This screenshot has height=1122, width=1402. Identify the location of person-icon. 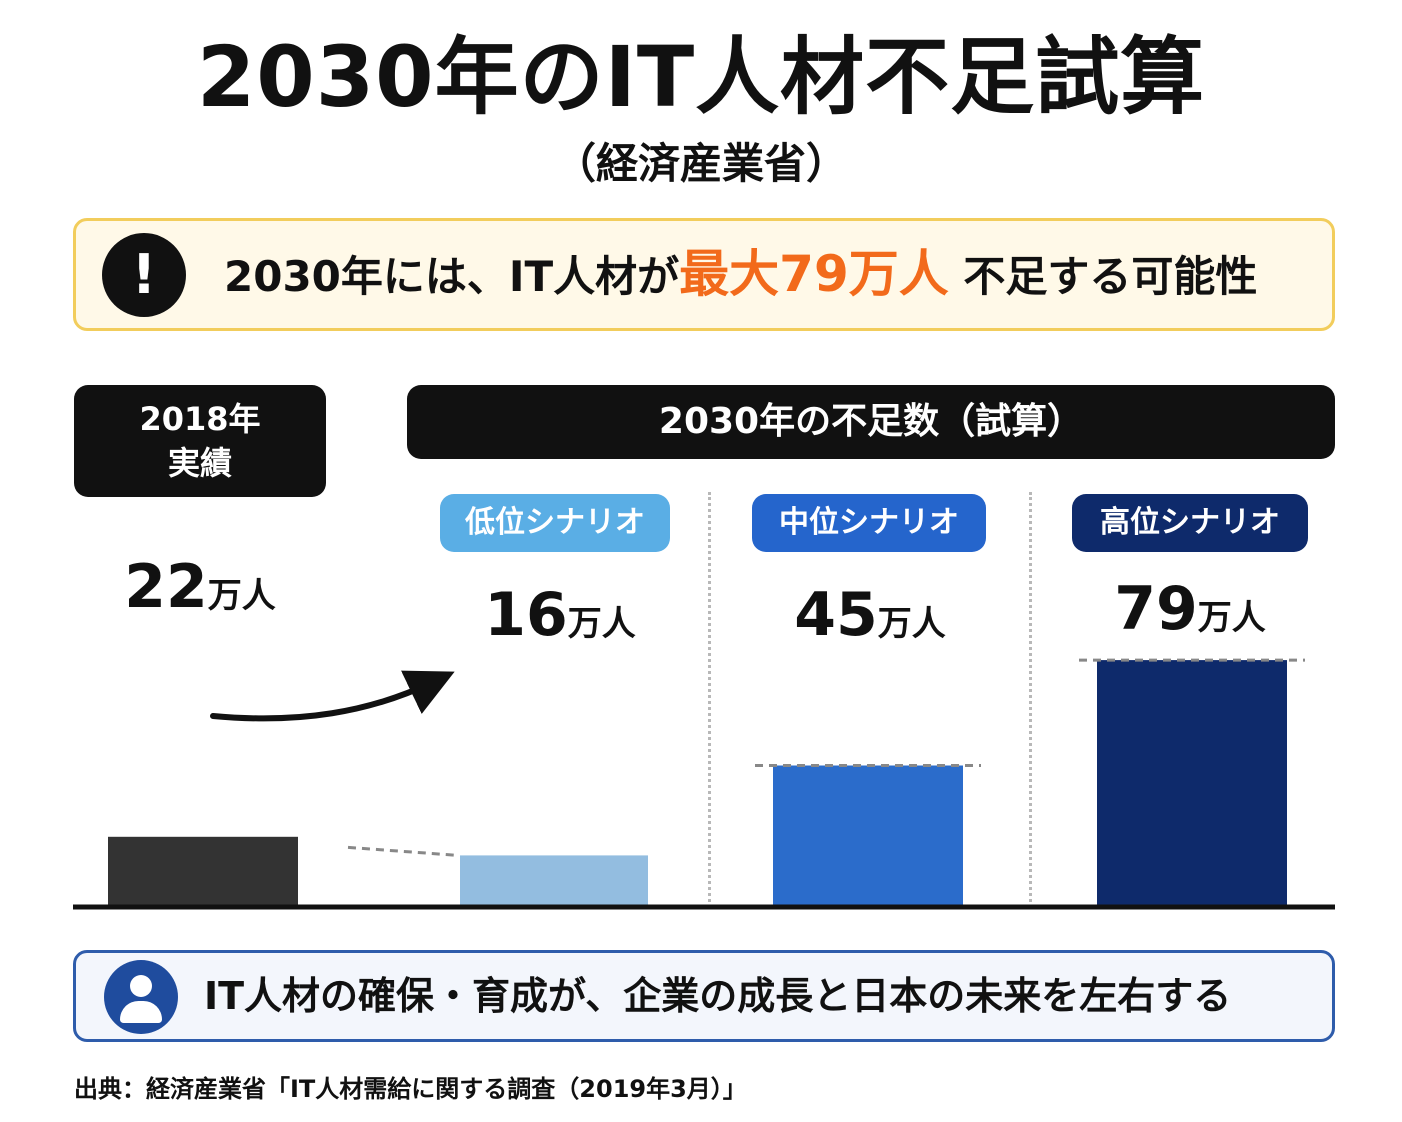
(141, 997).